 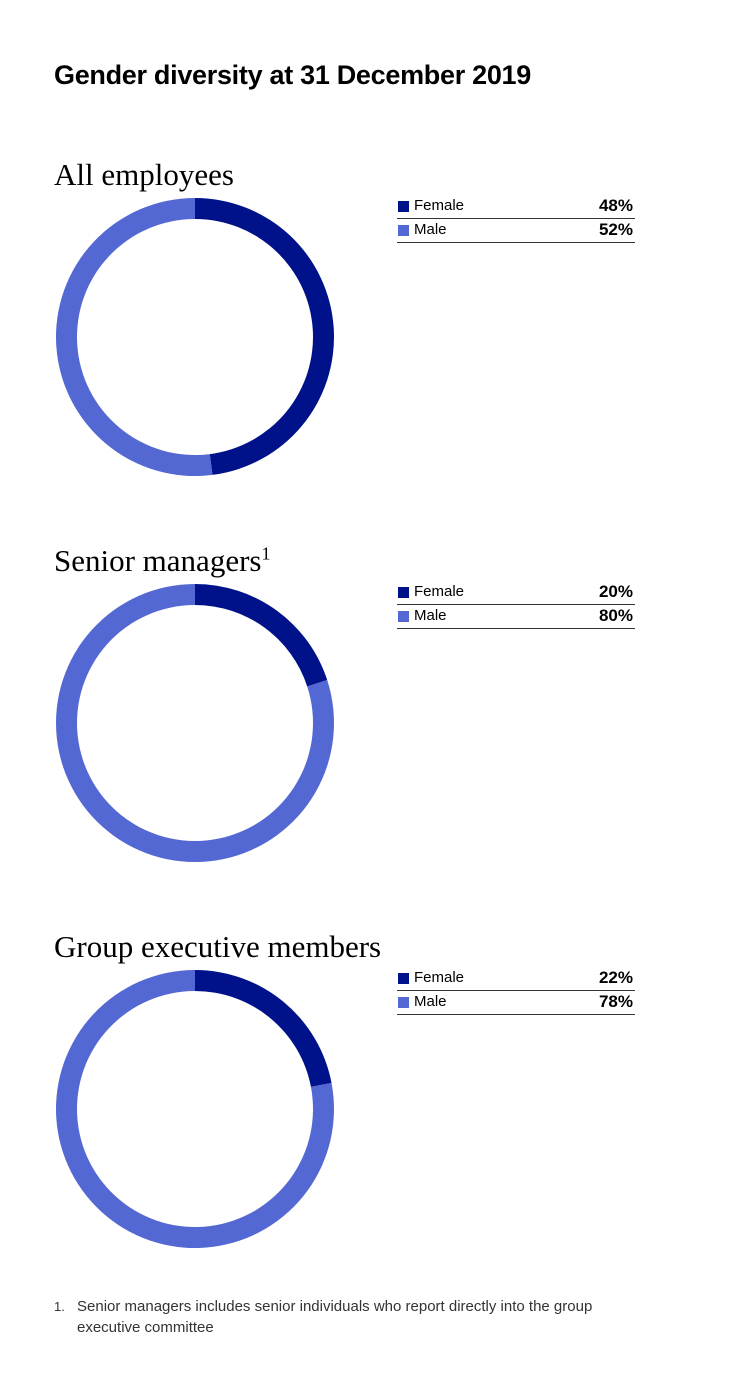 I want to click on legend: Female 22% Male 78%, so click(x=516, y=991).